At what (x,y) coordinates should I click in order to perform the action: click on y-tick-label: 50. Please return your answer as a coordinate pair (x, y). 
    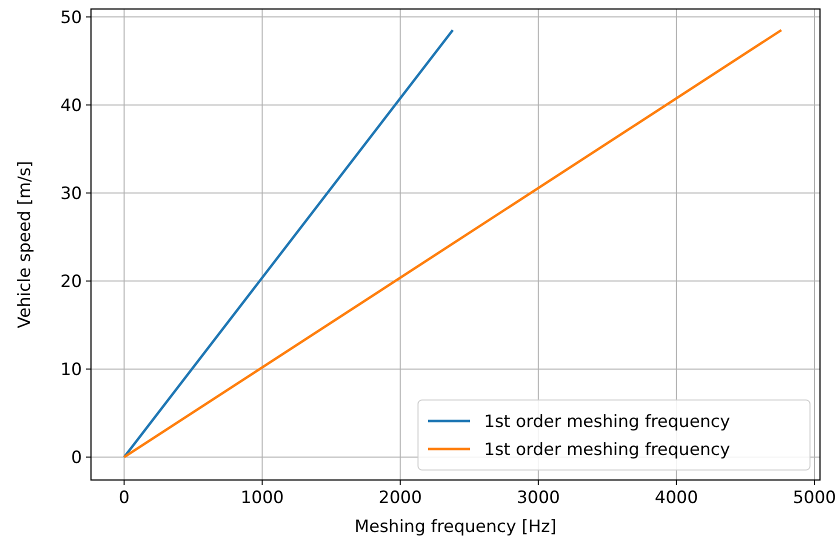
    Looking at the image, I should click on (71, 18).